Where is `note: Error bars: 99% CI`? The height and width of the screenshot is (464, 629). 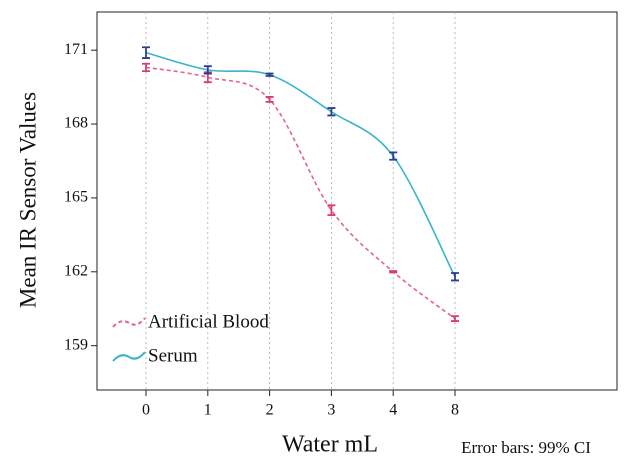
note: Error bars: 99% CI is located at coordinates (526, 447).